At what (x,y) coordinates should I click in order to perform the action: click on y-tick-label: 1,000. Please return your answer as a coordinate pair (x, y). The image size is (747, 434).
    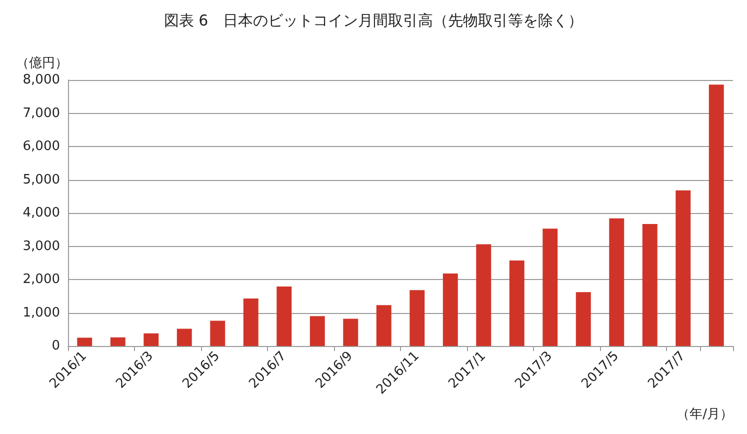
    Looking at the image, I should click on (41, 312).